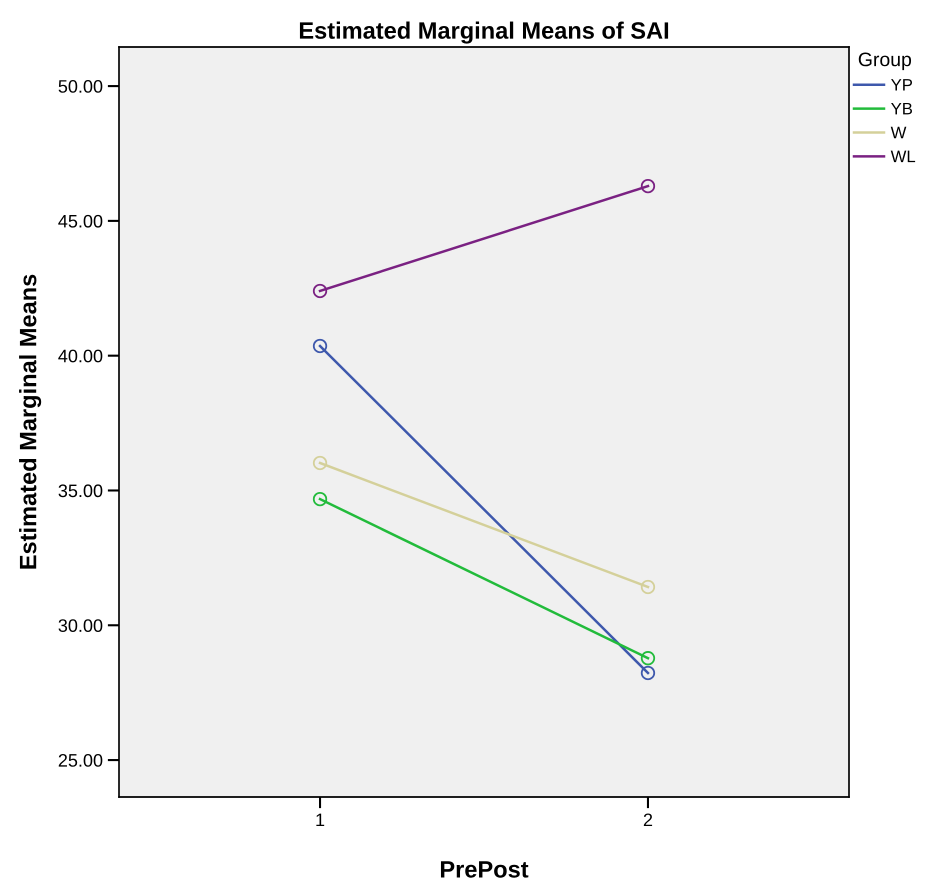 This screenshot has height=880, width=934. What do you see at coordinates (885, 61) in the screenshot?
I see `legend-title: Group` at bounding box center [885, 61].